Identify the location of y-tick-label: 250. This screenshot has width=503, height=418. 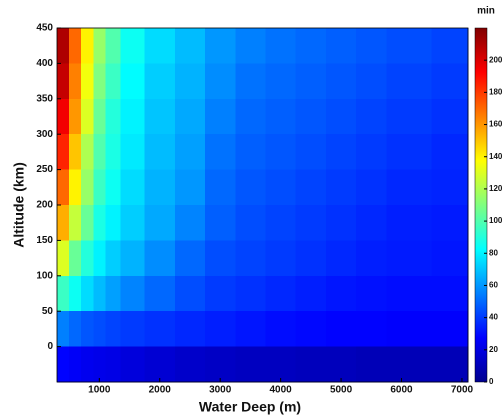
(44, 169).